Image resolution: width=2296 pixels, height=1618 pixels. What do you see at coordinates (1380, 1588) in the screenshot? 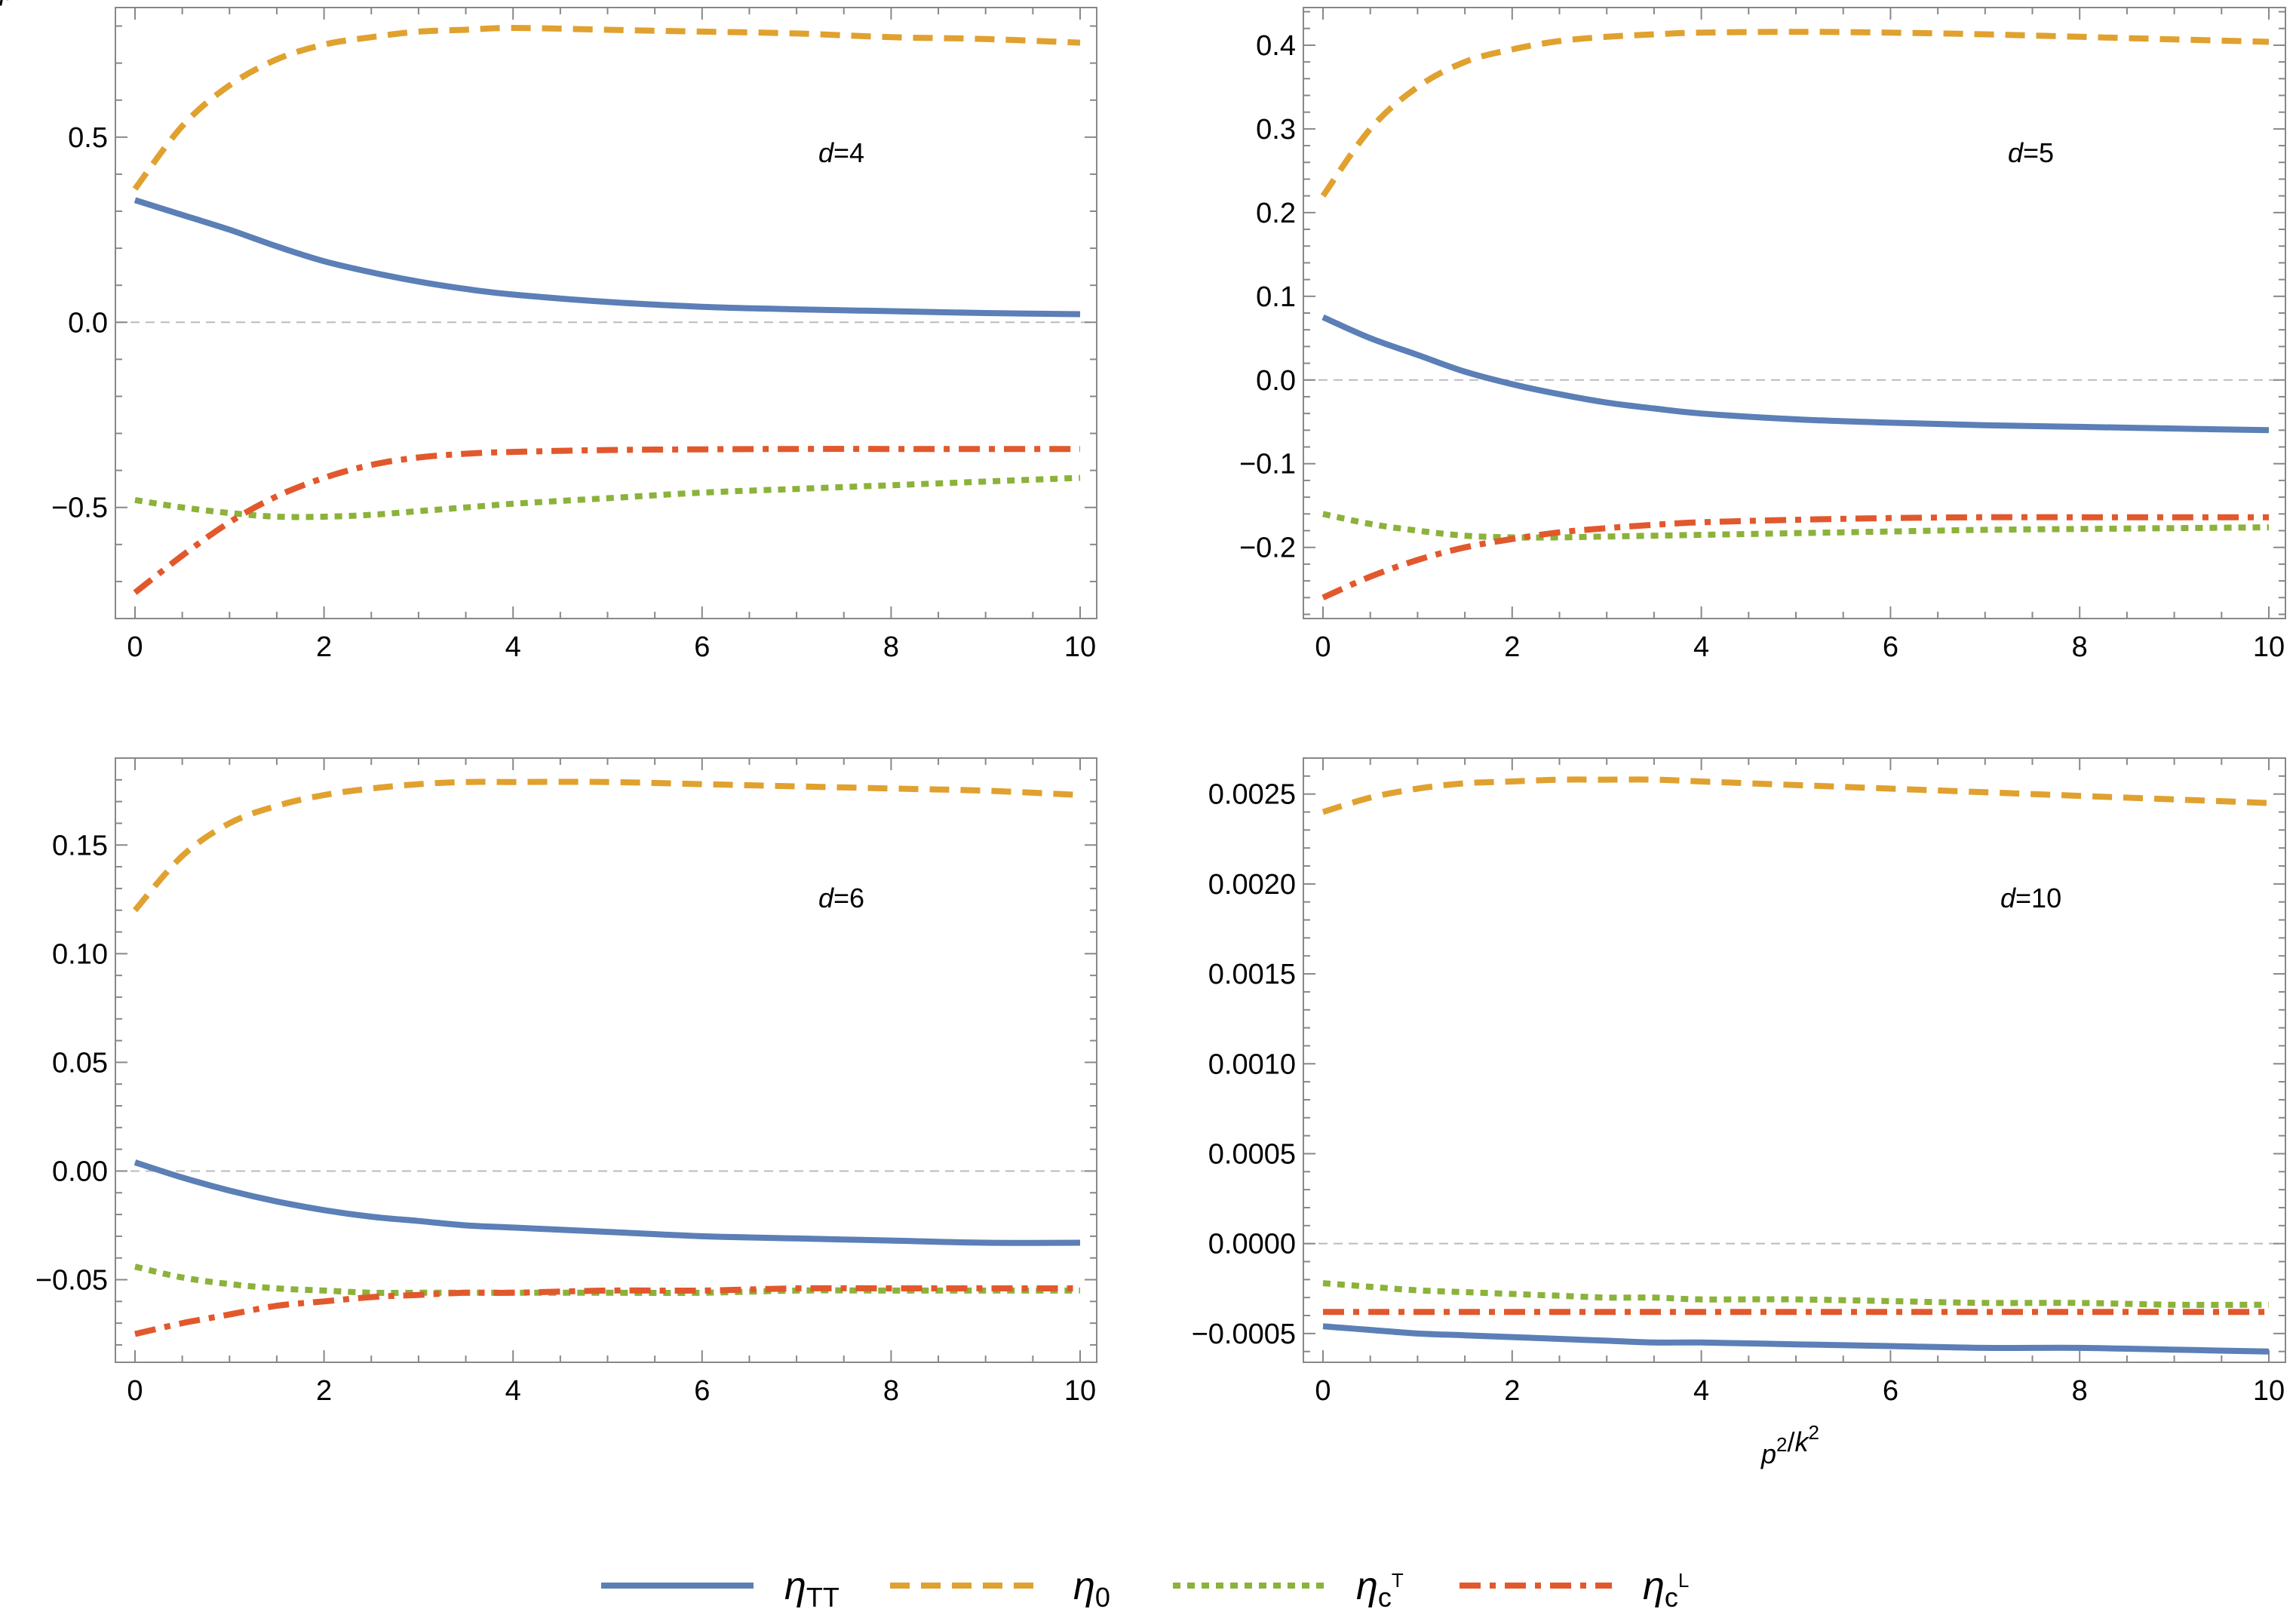
I see `legend-label: ηcT` at bounding box center [1380, 1588].